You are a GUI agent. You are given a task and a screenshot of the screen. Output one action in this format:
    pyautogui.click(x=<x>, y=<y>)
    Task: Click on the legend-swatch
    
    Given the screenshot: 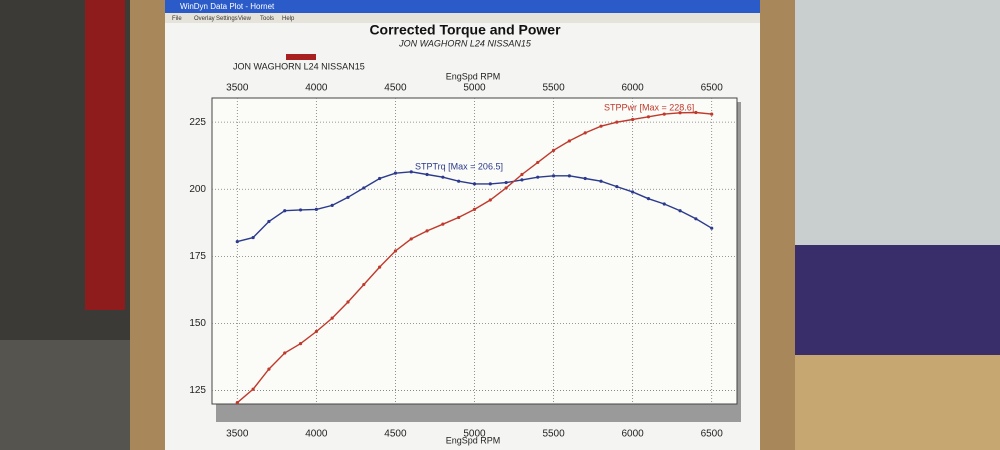 What is the action you would take?
    pyautogui.click(x=301, y=57)
    